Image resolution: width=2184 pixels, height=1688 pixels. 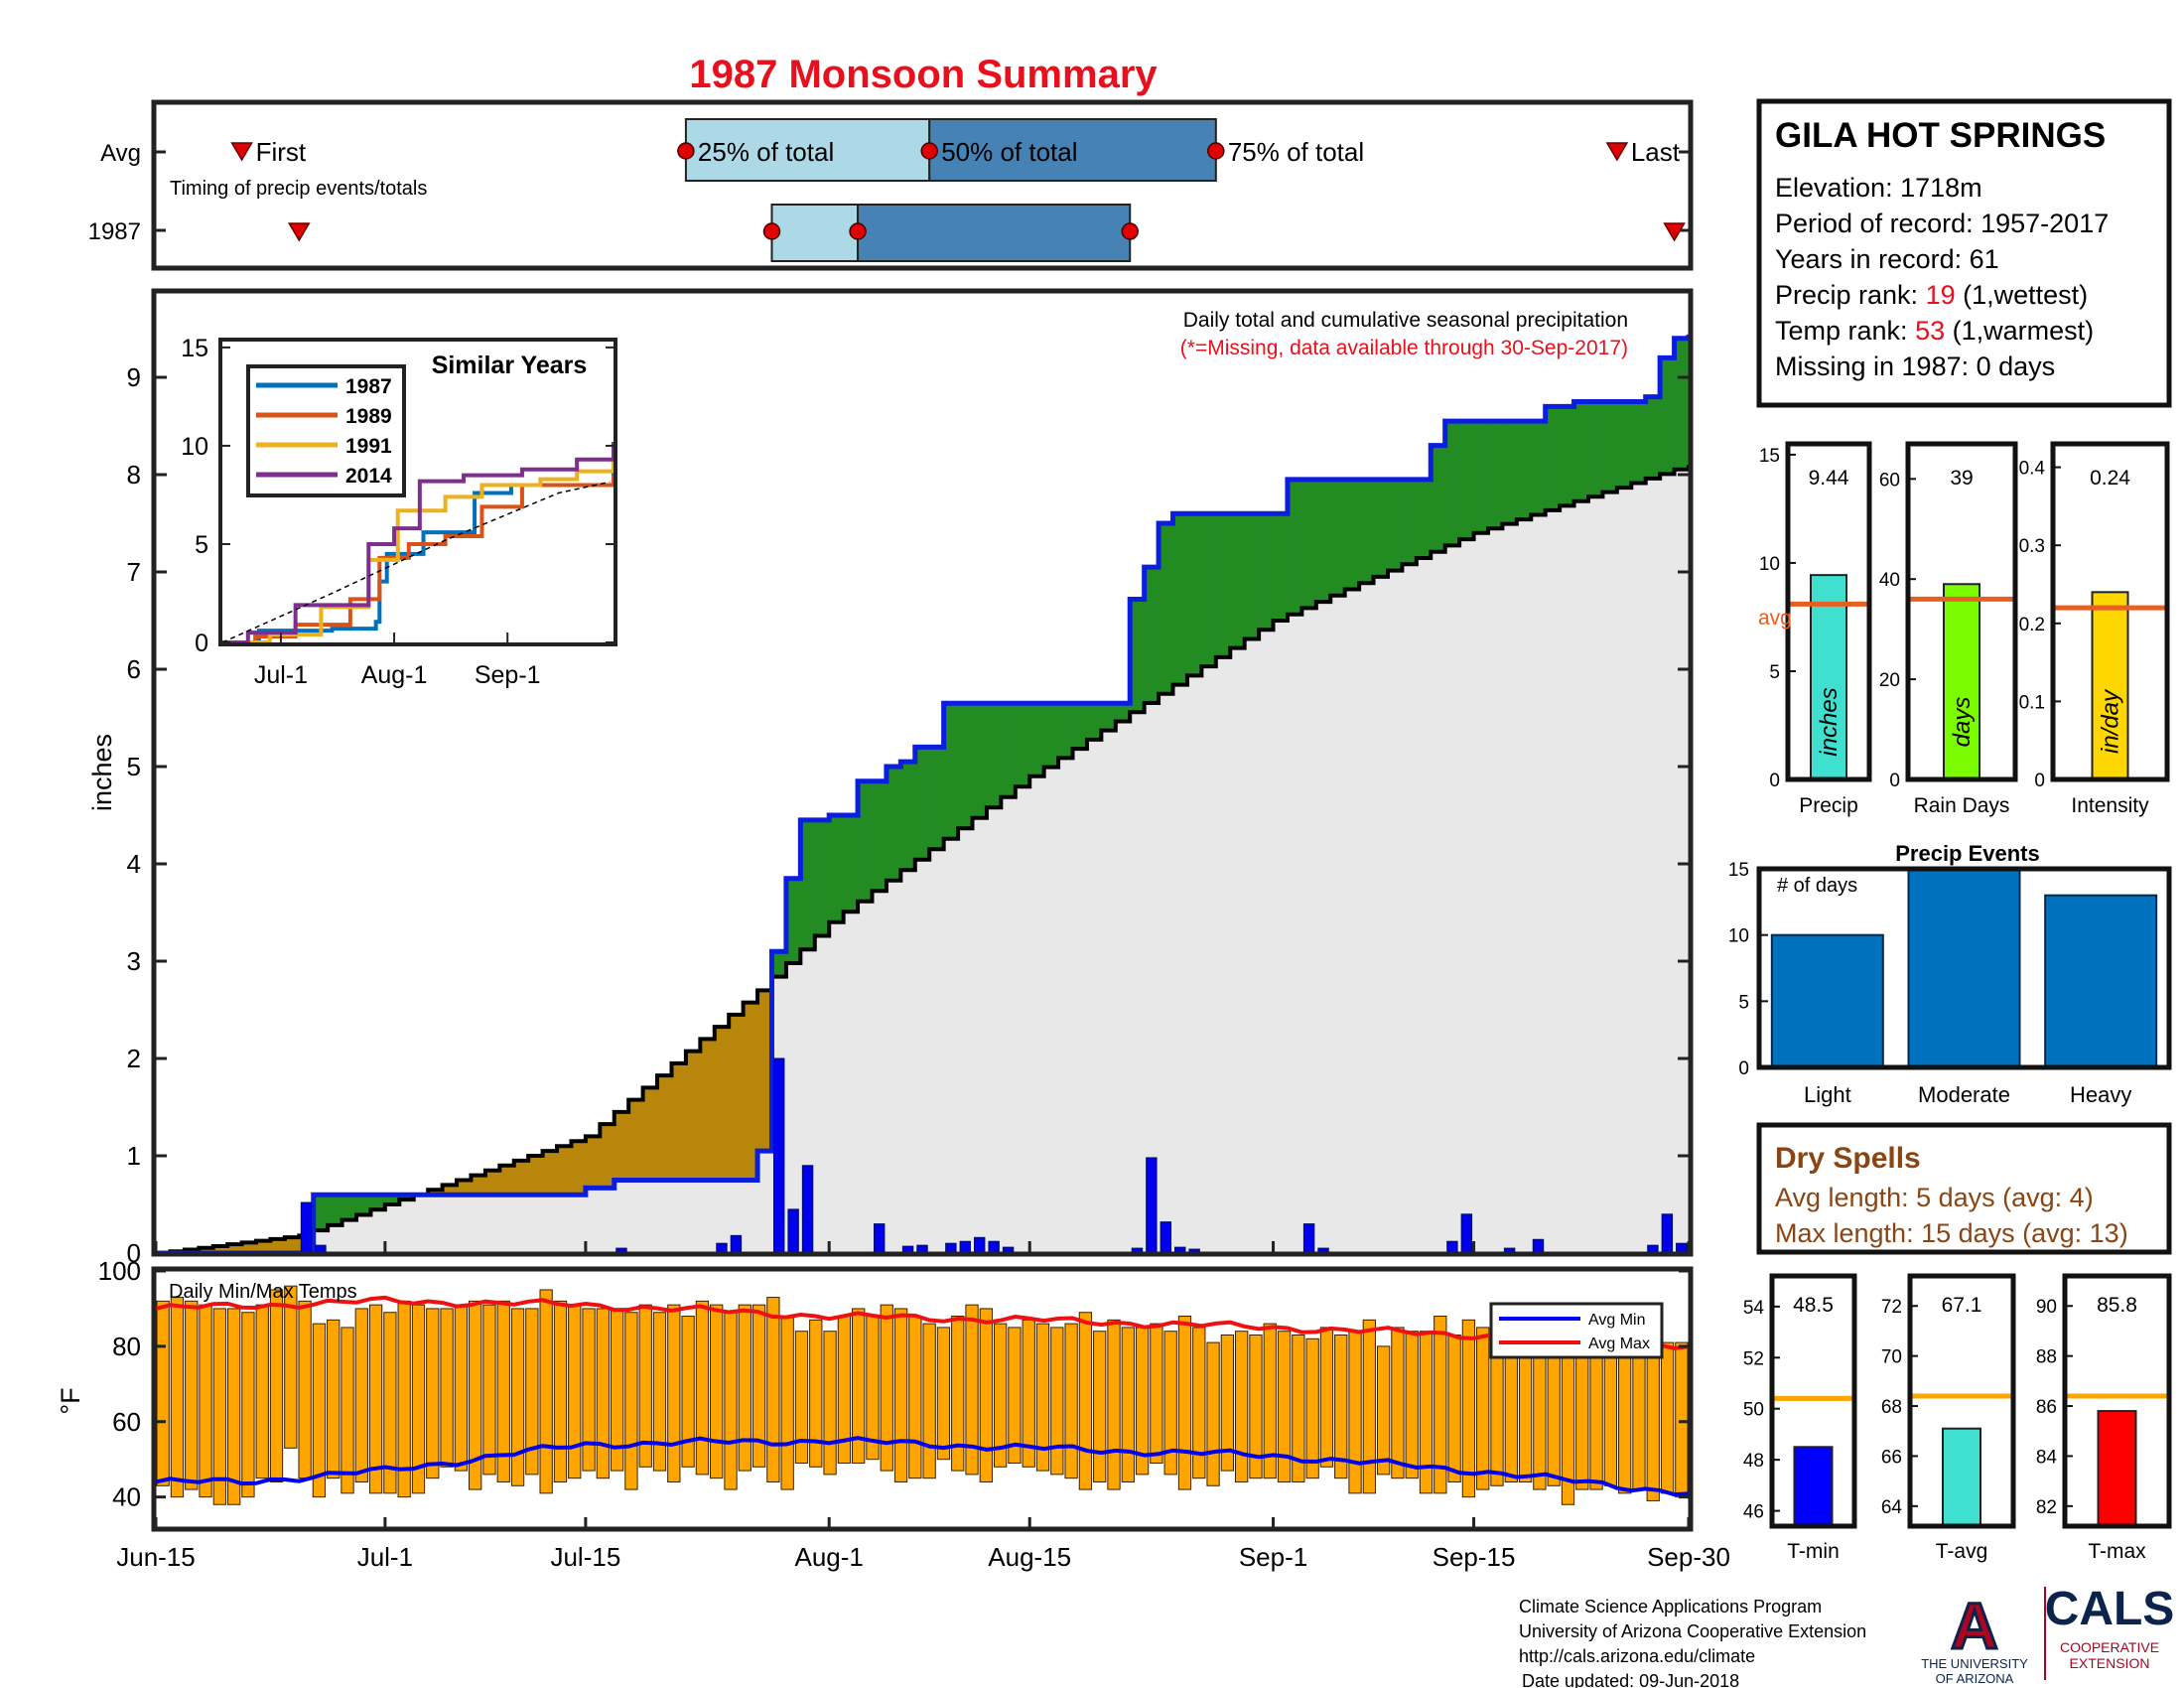 What do you see at coordinates (766, 152) in the screenshot?
I see `timing-q25-label: 25% of total` at bounding box center [766, 152].